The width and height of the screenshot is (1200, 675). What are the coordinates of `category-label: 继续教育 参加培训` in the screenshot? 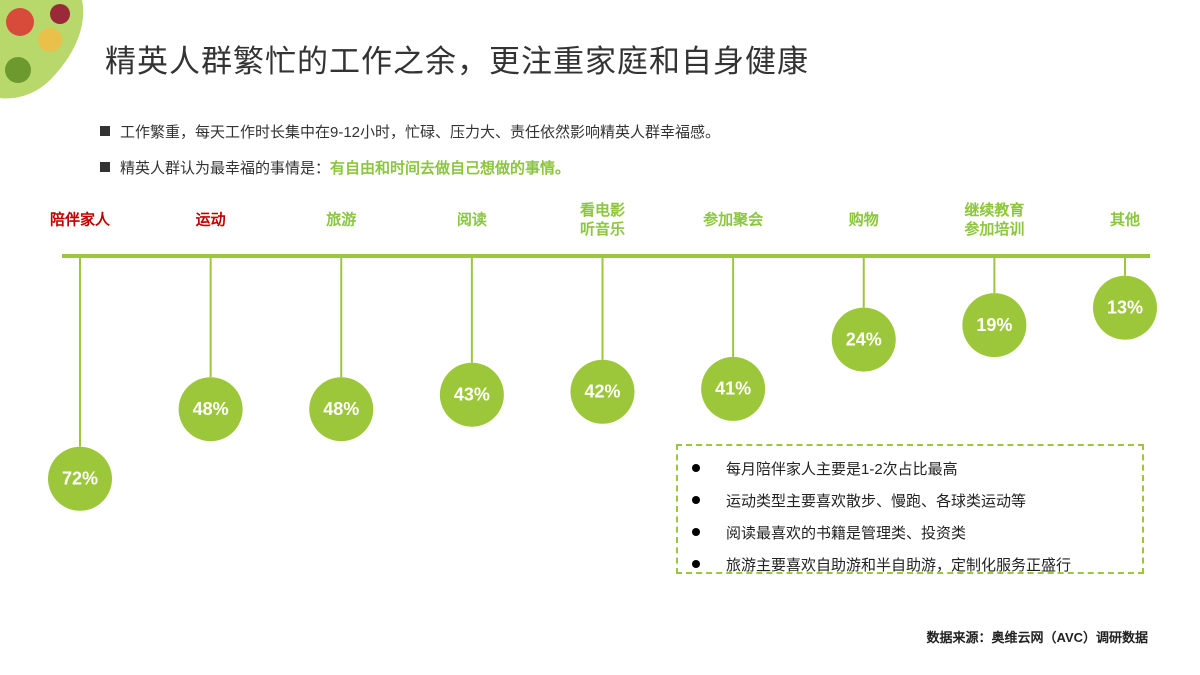 It's located at (994, 220).